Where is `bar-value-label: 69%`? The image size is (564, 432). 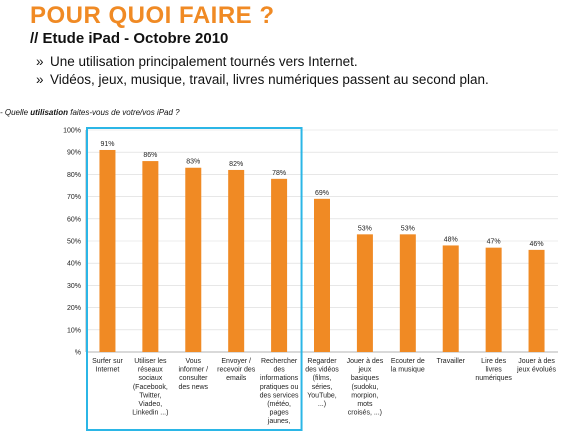 bar-value-label: 69% is located at coordinates (322, 193).